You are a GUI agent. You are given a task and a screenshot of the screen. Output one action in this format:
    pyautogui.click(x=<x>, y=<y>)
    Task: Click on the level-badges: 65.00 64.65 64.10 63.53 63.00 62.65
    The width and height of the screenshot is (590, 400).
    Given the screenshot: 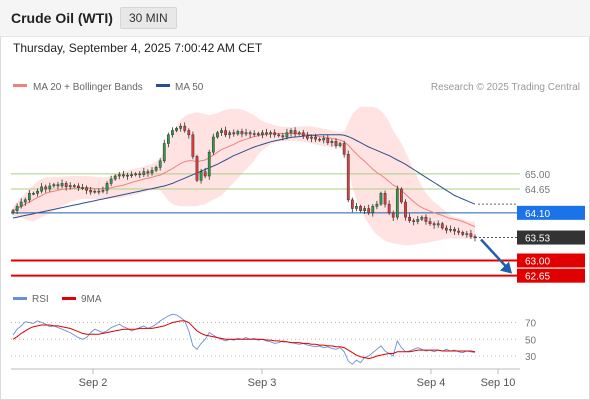 What is the action you would take?
    pyautogui.click(x=551, y=226)
    